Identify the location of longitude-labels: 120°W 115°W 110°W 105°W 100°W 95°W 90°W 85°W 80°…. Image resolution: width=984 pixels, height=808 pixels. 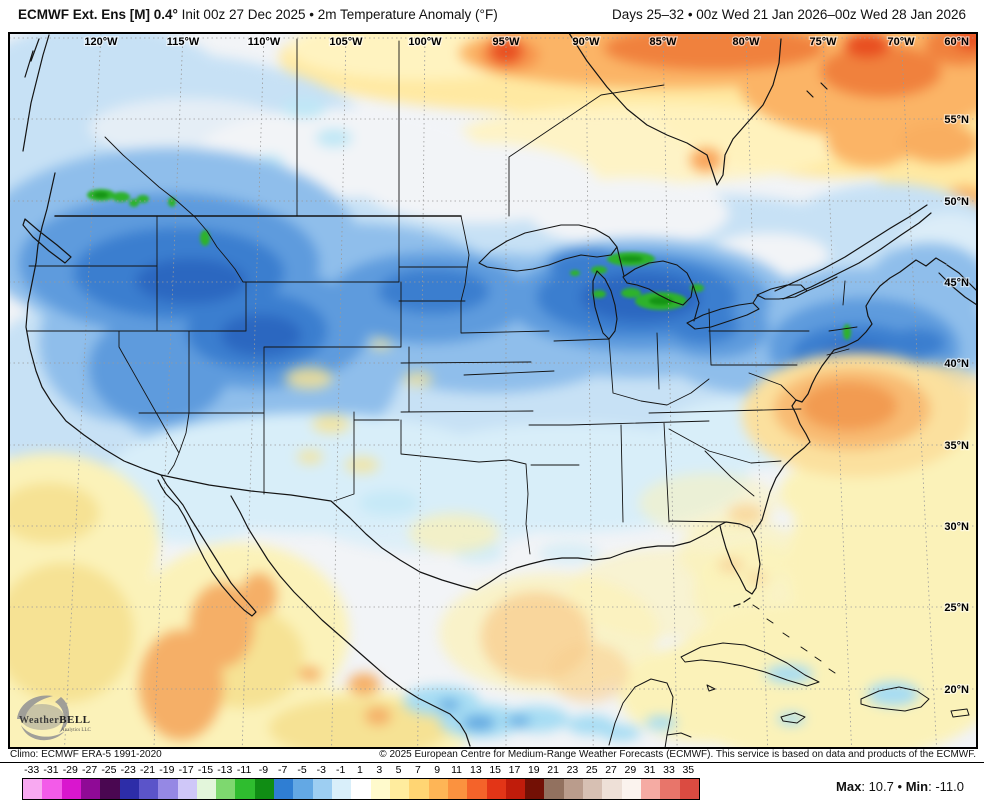
(526, 42).